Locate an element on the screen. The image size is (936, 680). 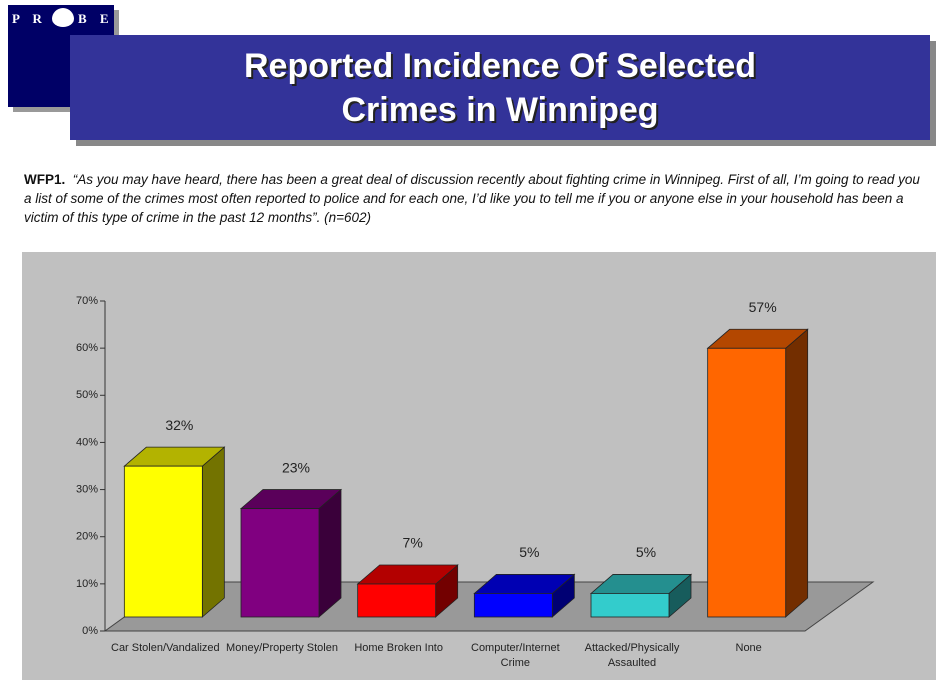
x-tick-label: Car Stolen/Vandalized is located at coordinates (165, 648).